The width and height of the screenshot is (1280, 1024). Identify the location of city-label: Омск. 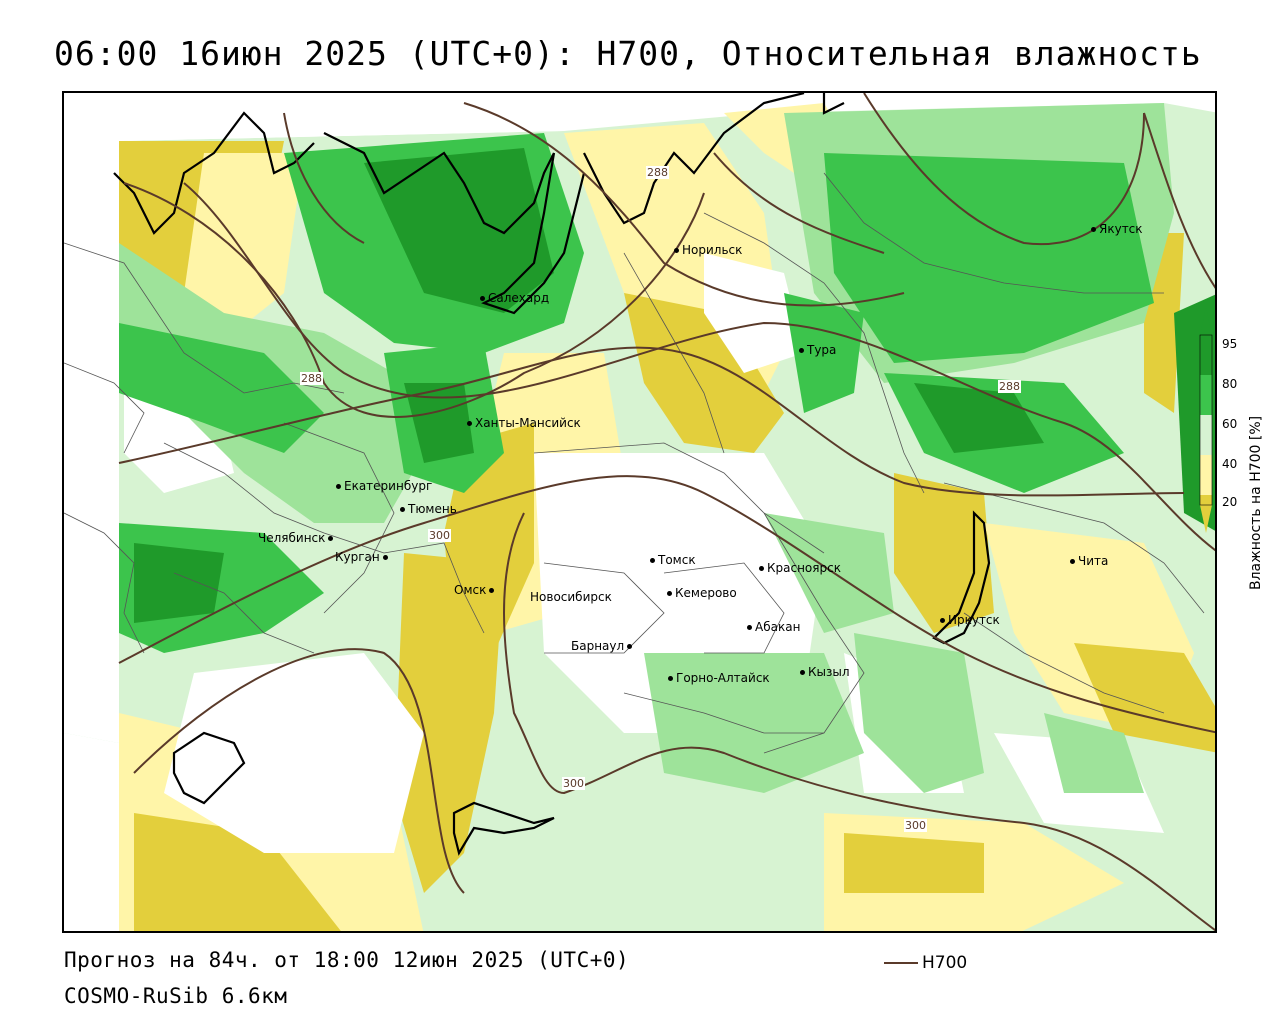
(475, 590).